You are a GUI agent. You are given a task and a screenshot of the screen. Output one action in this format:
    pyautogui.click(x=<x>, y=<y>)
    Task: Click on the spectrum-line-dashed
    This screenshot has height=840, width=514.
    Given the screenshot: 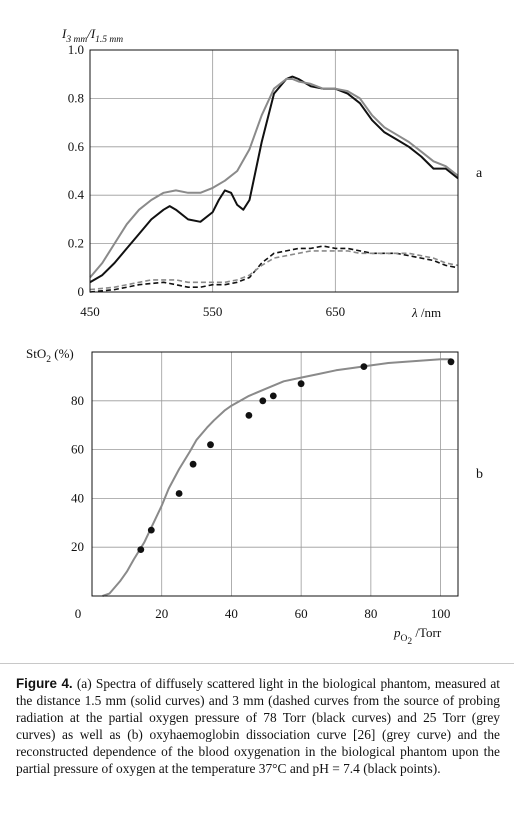 What is the action you would take?
    pyautogui.click(x=274, y=270)
    